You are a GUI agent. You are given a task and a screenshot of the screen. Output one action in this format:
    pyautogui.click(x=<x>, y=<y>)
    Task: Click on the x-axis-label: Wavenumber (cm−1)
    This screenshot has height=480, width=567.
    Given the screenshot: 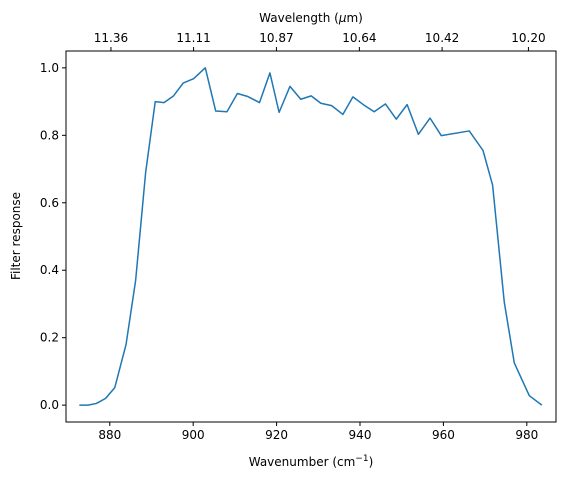 What is the action you would take?
    pyautogui.click(x=311, y=461)
    